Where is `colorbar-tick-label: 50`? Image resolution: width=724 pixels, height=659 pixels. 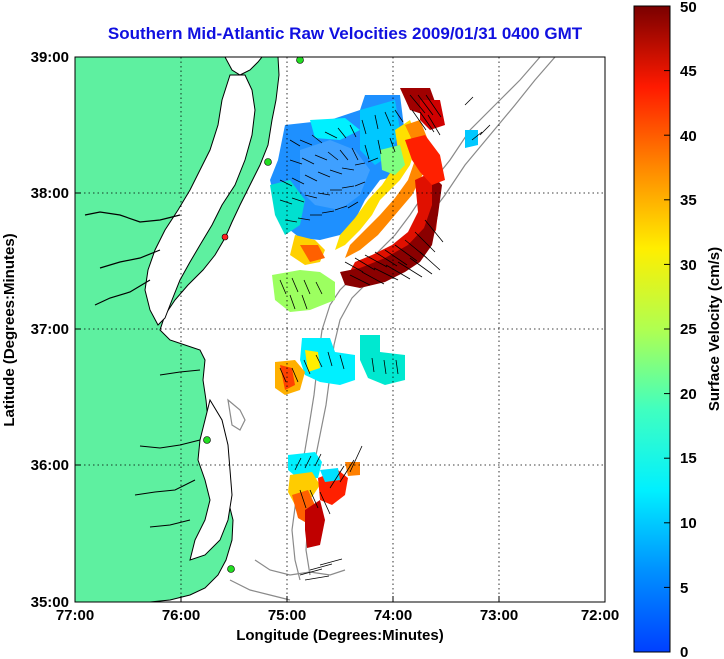 colorbar-tick-label: 50 is located at coordinates (688, 8).